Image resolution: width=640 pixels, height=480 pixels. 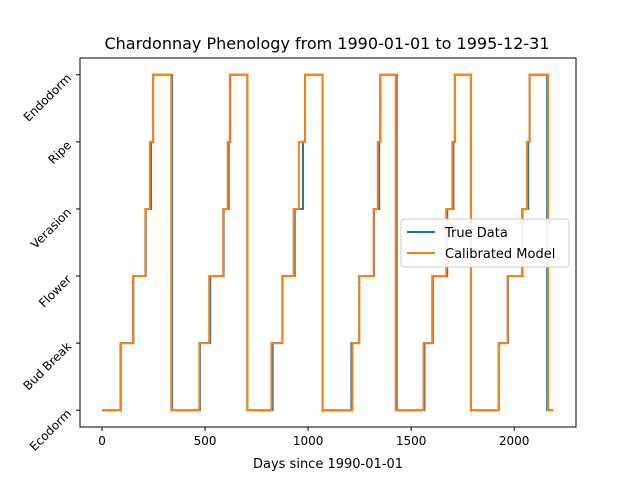 What do you see at coordinates (514, 441) in the screenshot?
I see `x-tick-label: 2000` at bounding box center [514, 441].